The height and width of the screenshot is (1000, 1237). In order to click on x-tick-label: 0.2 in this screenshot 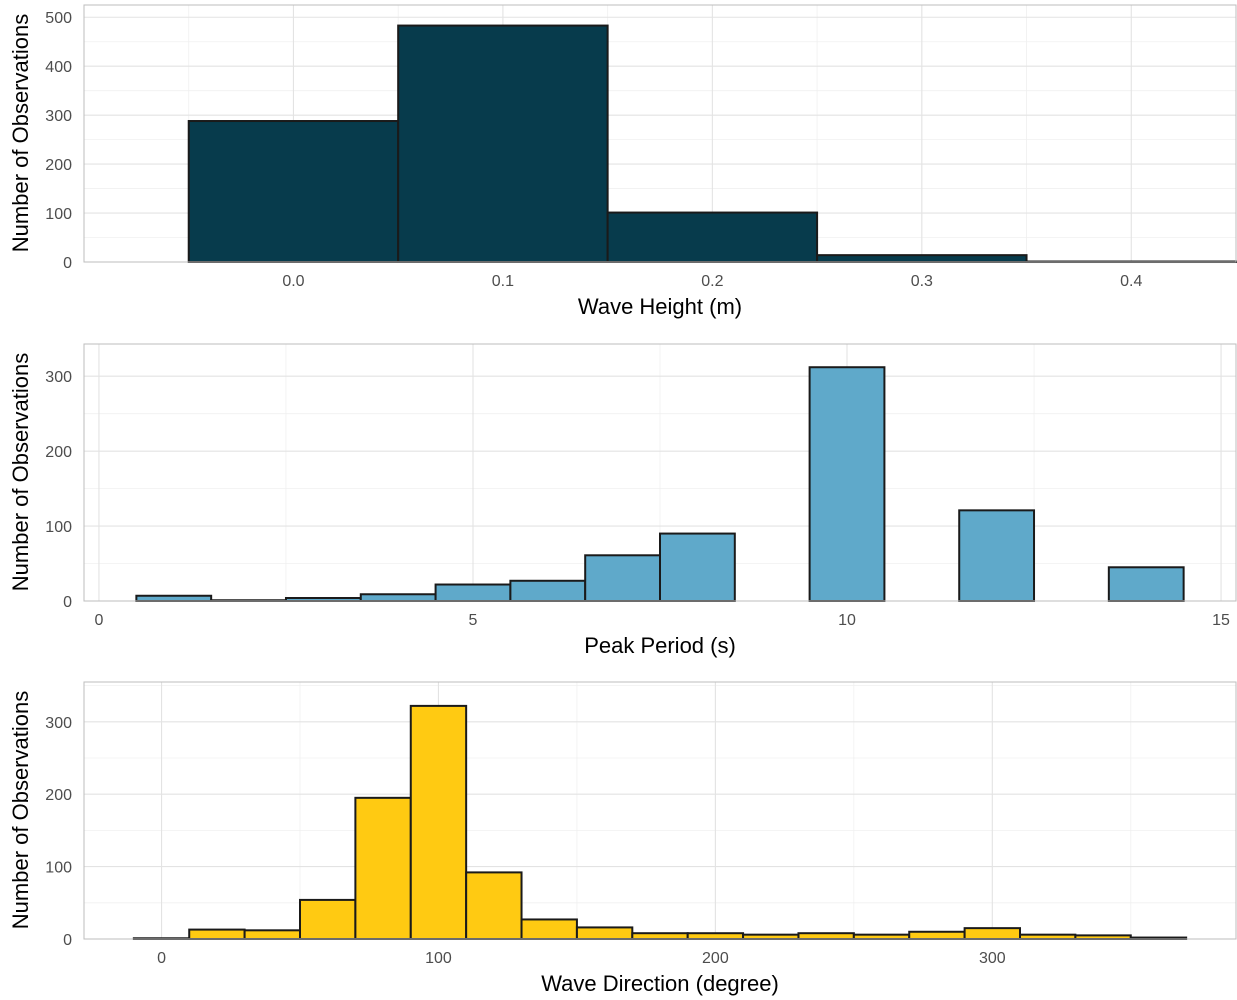, I will do `click(712, 281)`.